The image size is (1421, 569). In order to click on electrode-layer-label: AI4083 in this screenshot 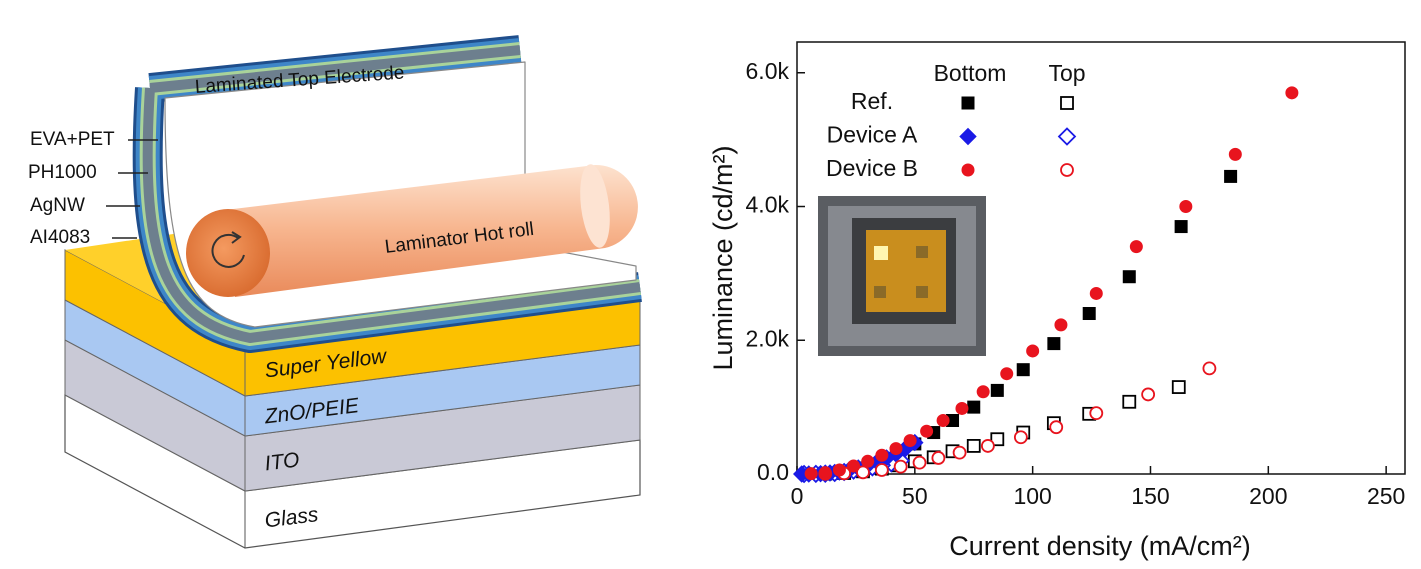, I will do `click(60, 237)`.